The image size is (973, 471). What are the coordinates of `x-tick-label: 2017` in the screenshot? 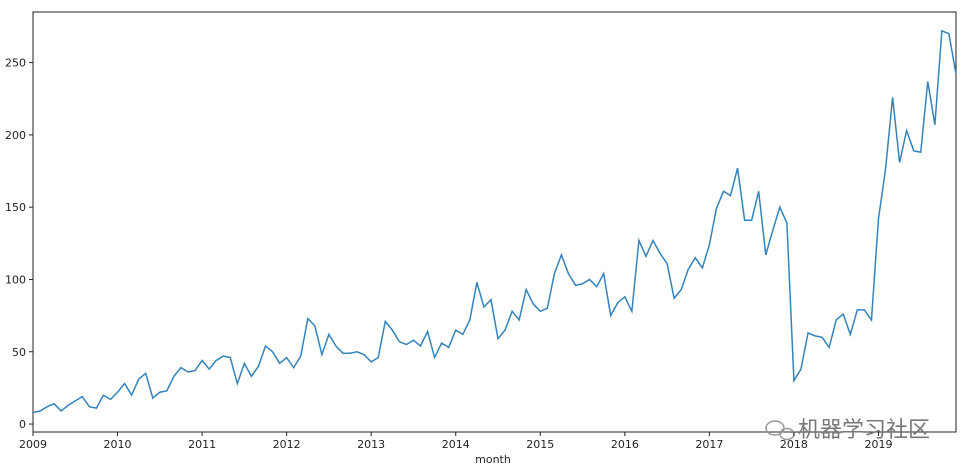 It's located at (709, 444).